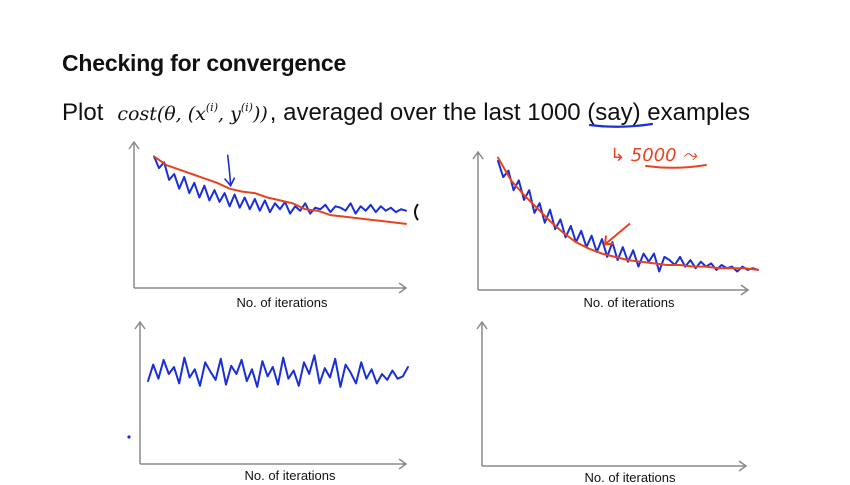  Describe the element at coordinates (654, 155) in the screenshot. I see `handwritten-5000-note: ↳ 5000 ⤳` at that location.